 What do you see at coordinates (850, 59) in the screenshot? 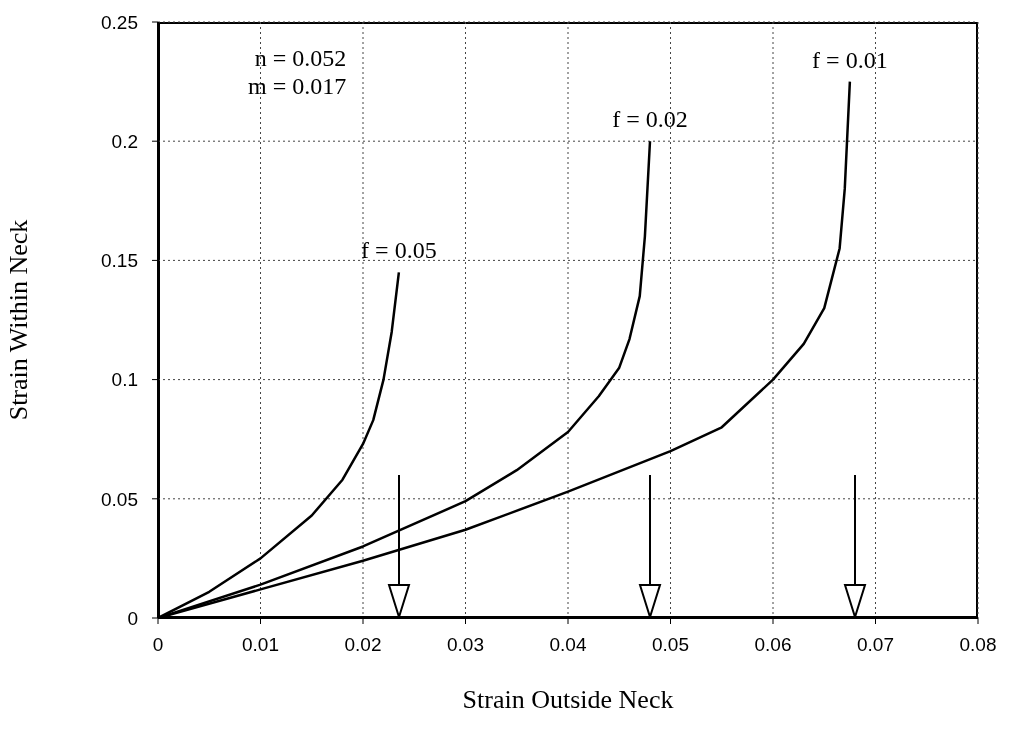
I see `annotation: f = 0.01` at bounding box center [850, 59].